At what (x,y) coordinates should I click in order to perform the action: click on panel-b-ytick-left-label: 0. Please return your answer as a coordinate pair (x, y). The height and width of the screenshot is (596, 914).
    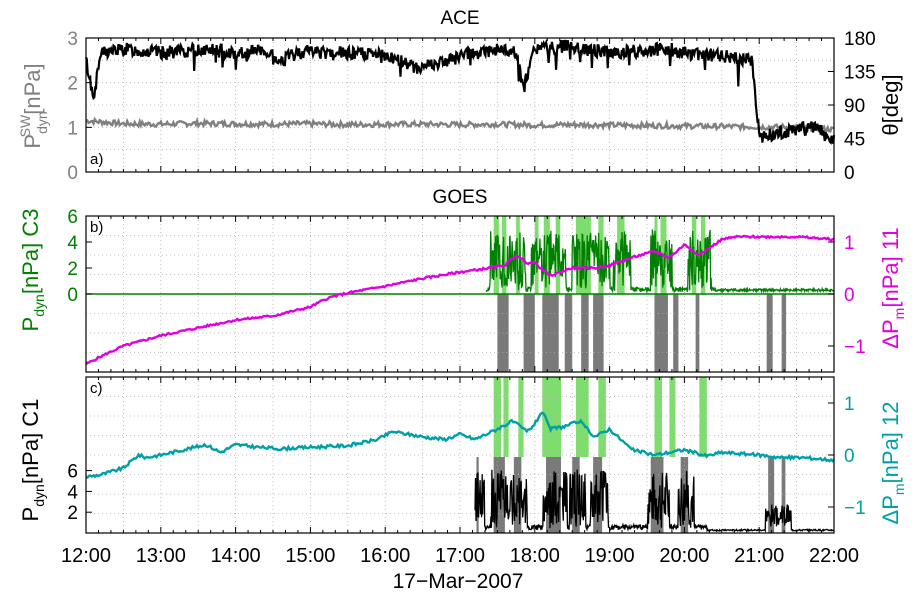
    Looking at the image, I should click on (72, 295).